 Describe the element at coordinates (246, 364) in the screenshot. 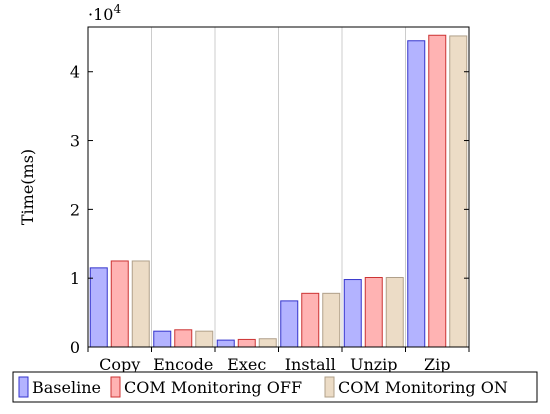

I see `x-tick-label: Exec` at that location.